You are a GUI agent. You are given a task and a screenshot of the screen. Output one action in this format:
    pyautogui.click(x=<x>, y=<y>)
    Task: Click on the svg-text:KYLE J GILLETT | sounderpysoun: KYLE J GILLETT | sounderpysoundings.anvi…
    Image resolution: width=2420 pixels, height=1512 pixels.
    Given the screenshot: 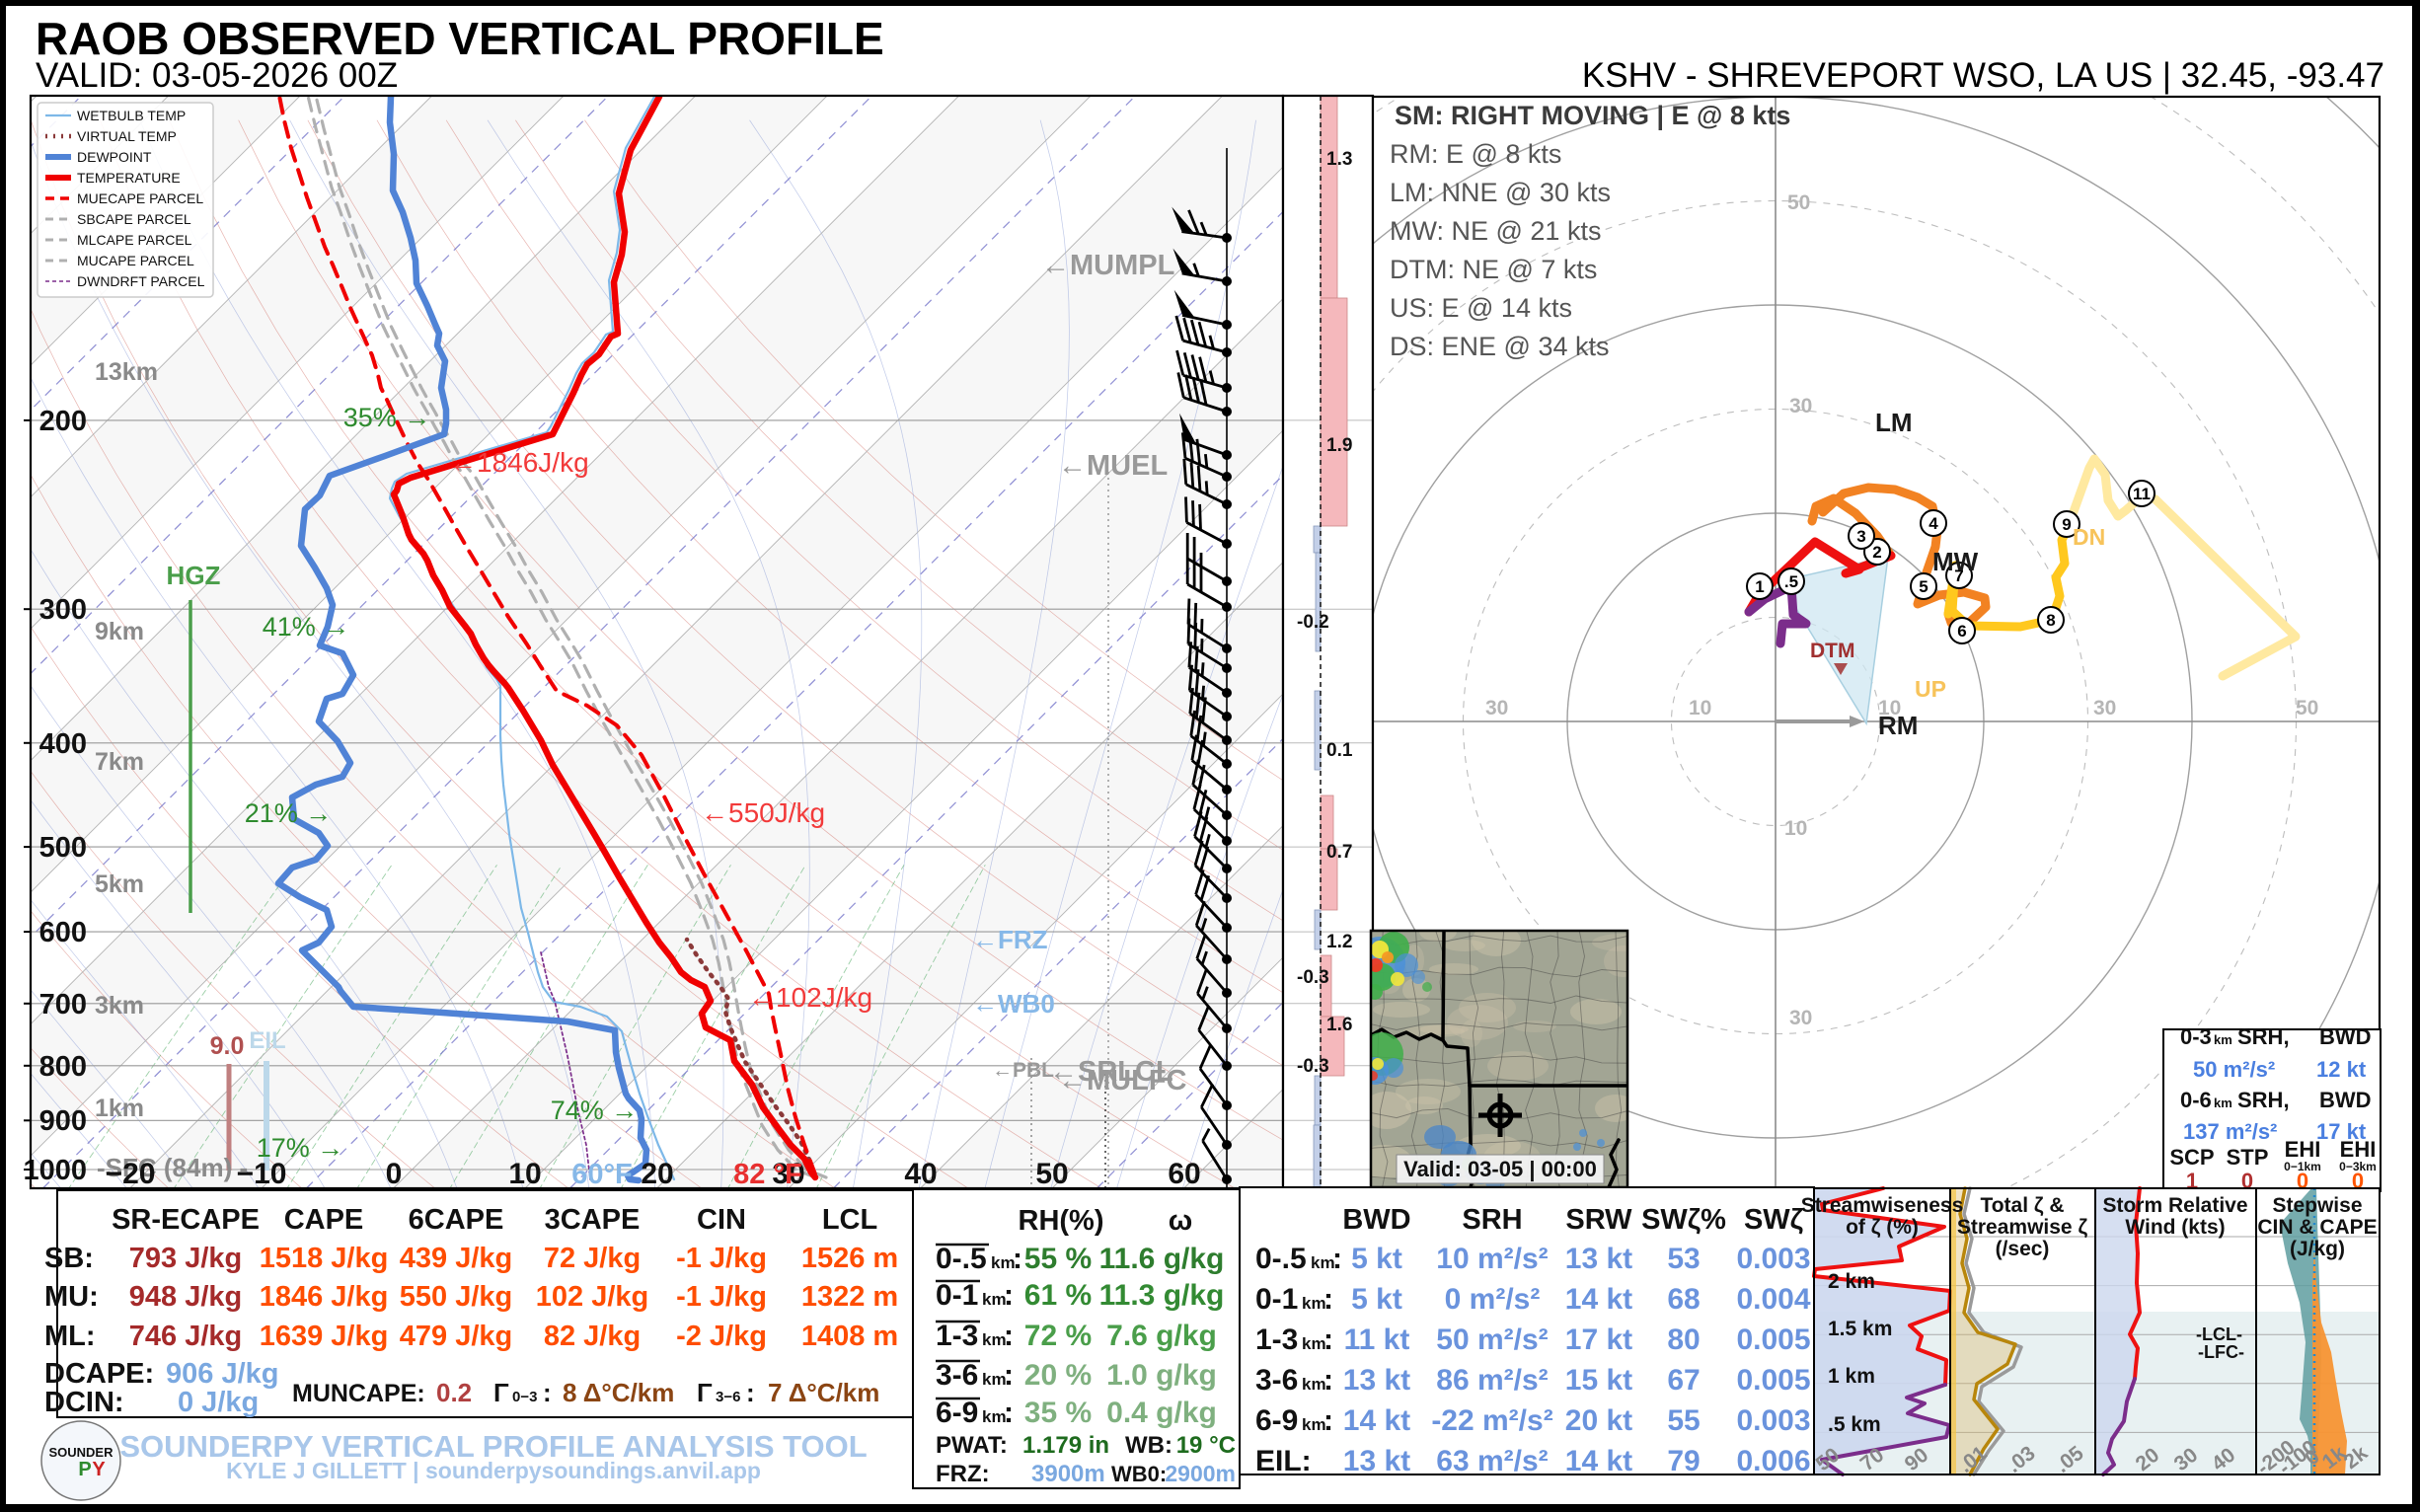 What is the action you would take?
    pyautogui.click(x=493, y=1470)
    